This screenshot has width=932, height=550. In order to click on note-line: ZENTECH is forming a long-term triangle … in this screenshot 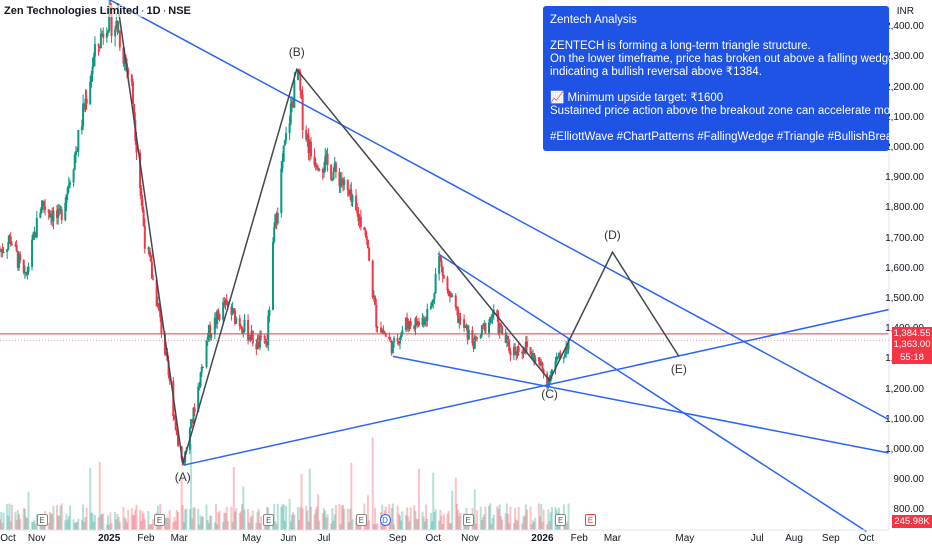, I will do `click(680, 46)`.